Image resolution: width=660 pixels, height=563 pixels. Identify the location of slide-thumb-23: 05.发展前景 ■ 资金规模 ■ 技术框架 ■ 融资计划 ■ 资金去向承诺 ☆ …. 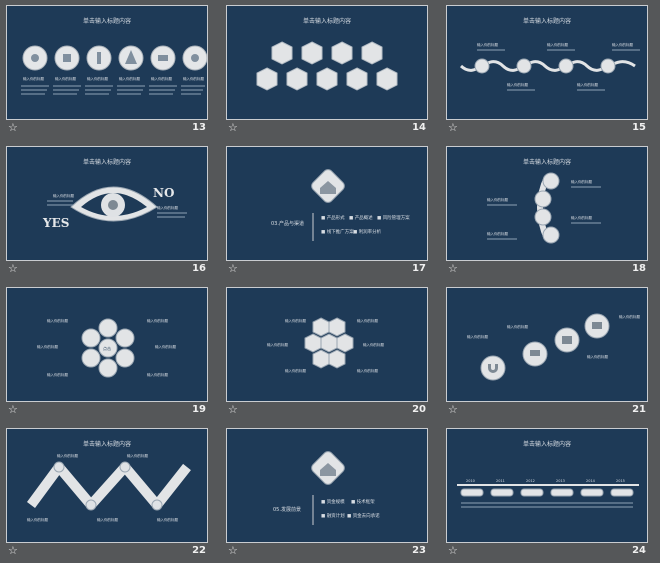
(327, 492).